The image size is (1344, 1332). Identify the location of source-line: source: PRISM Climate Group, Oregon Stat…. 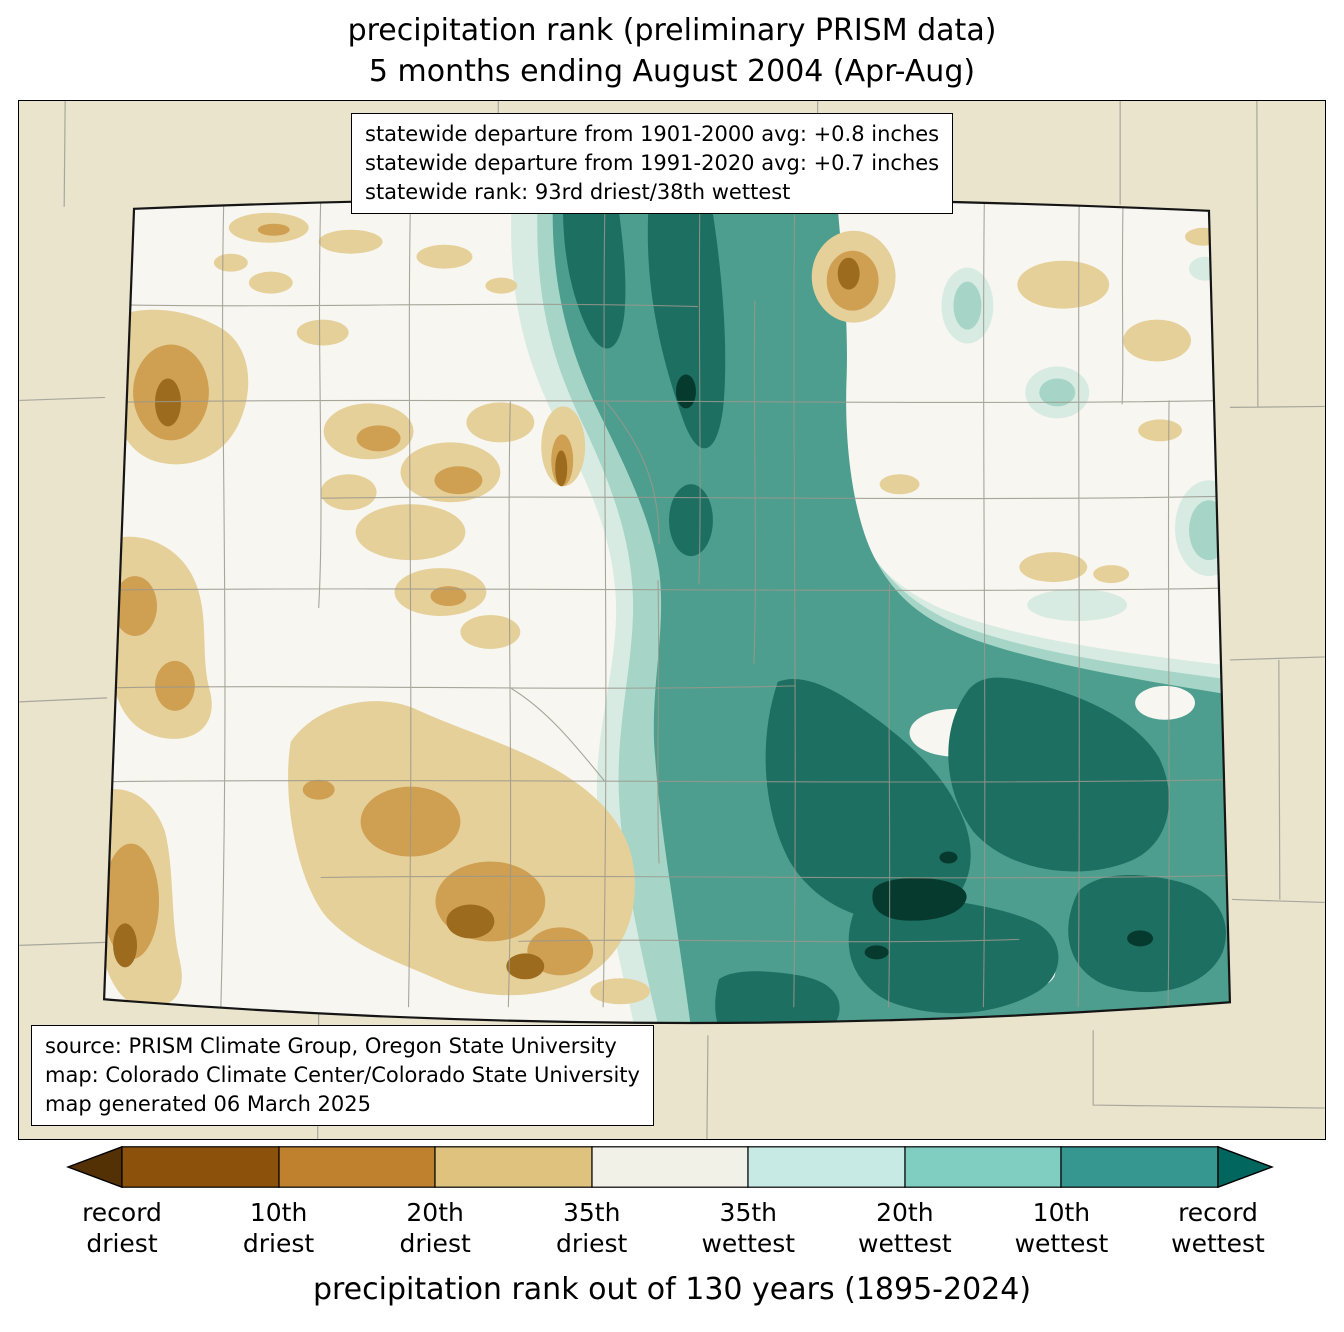
(331, 1046).